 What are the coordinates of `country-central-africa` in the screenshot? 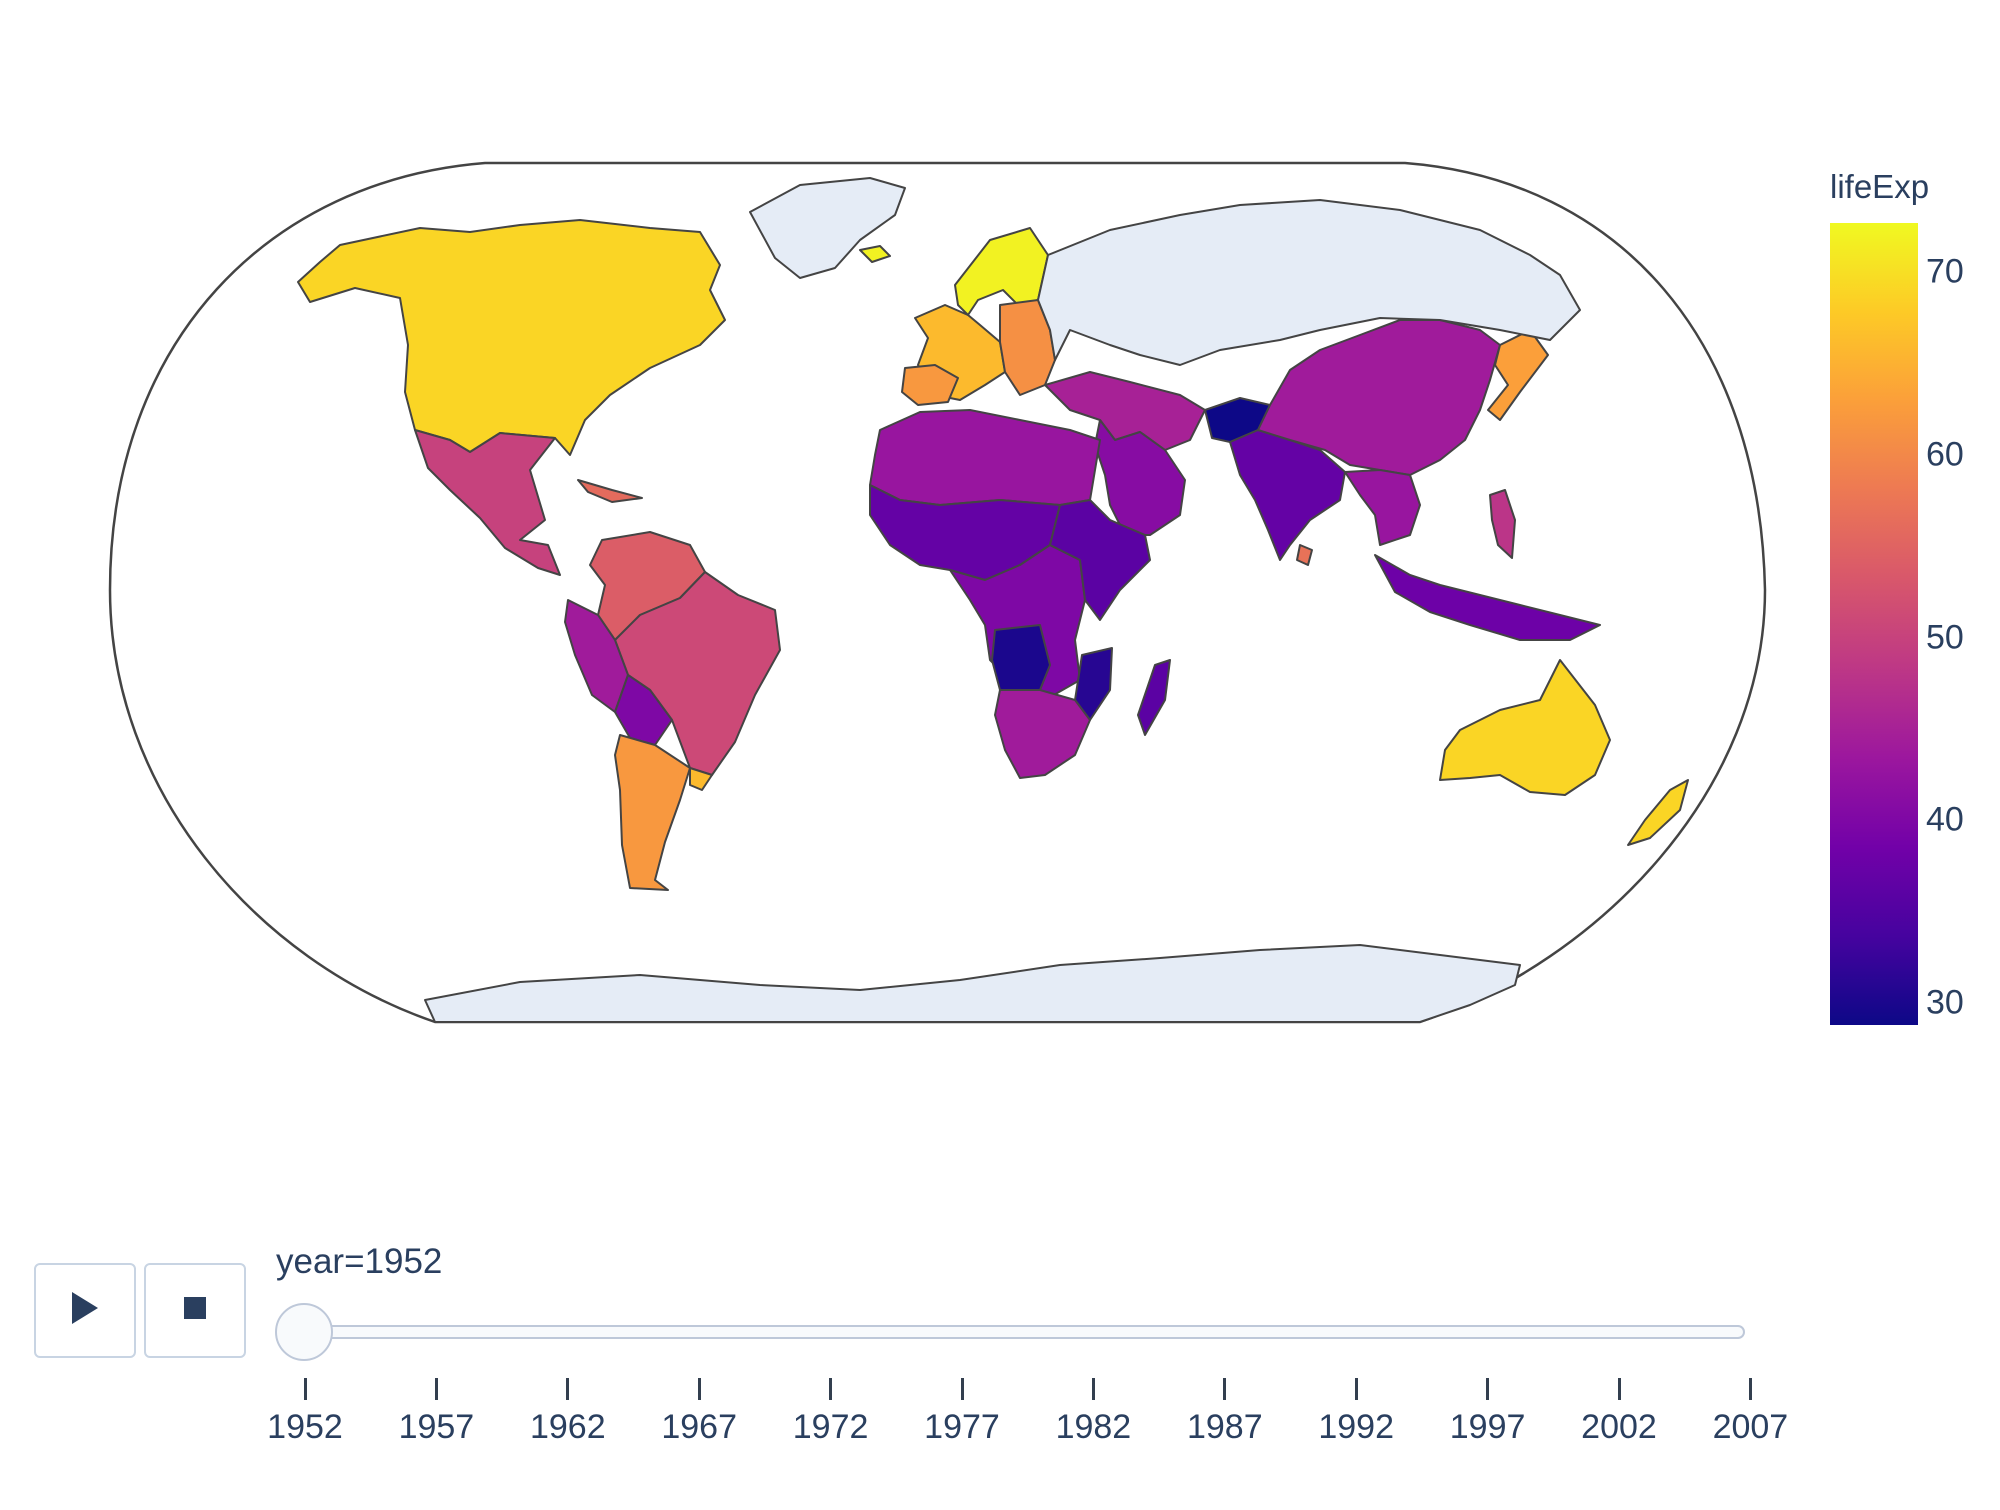 It's located at (1017, 622).